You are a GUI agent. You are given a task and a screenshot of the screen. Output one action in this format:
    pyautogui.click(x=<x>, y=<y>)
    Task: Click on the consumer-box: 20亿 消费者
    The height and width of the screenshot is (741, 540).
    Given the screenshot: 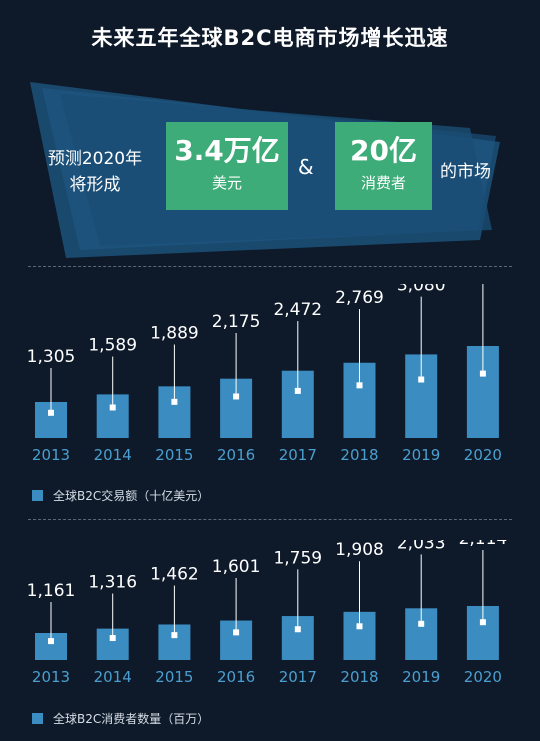 What is the action you would take?
    pyautogui.click(x=383, y=166)
    